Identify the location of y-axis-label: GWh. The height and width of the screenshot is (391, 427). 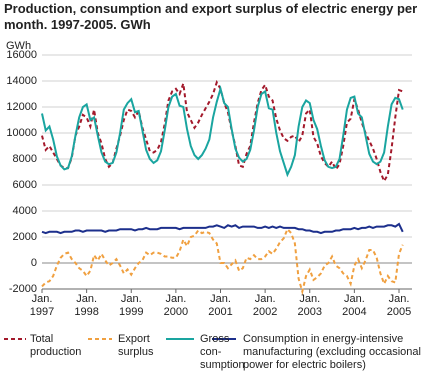
(18, 46).